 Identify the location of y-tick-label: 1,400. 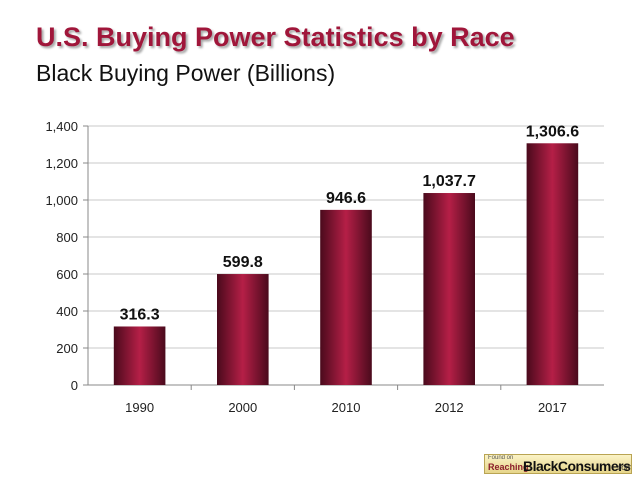
(61, 126).